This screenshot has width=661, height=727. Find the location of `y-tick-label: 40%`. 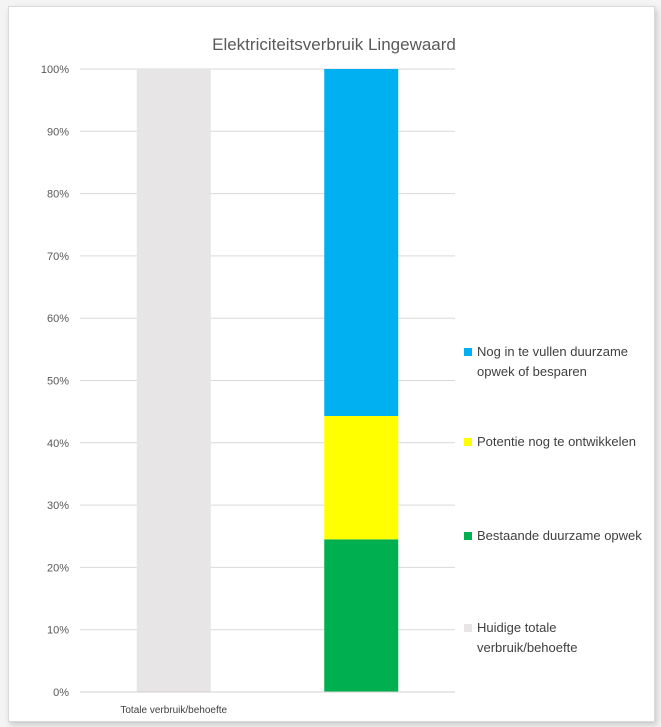

y-tick-label: 40% is located at coordinates (58, 444).